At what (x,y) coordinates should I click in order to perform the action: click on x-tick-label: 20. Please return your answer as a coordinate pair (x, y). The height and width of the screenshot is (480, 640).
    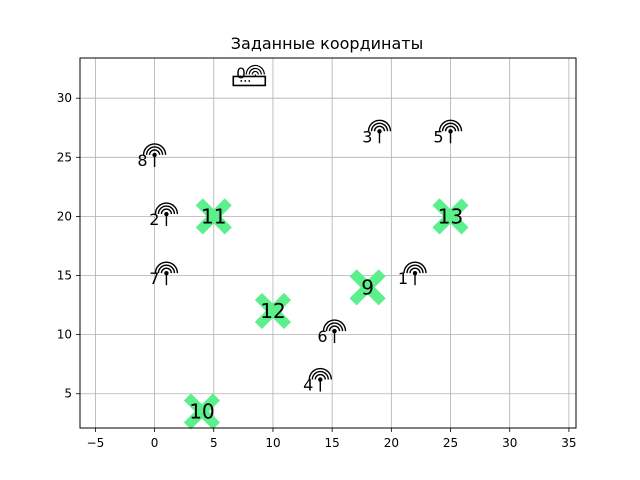
    Looking at the image, I should click on (391, 443).